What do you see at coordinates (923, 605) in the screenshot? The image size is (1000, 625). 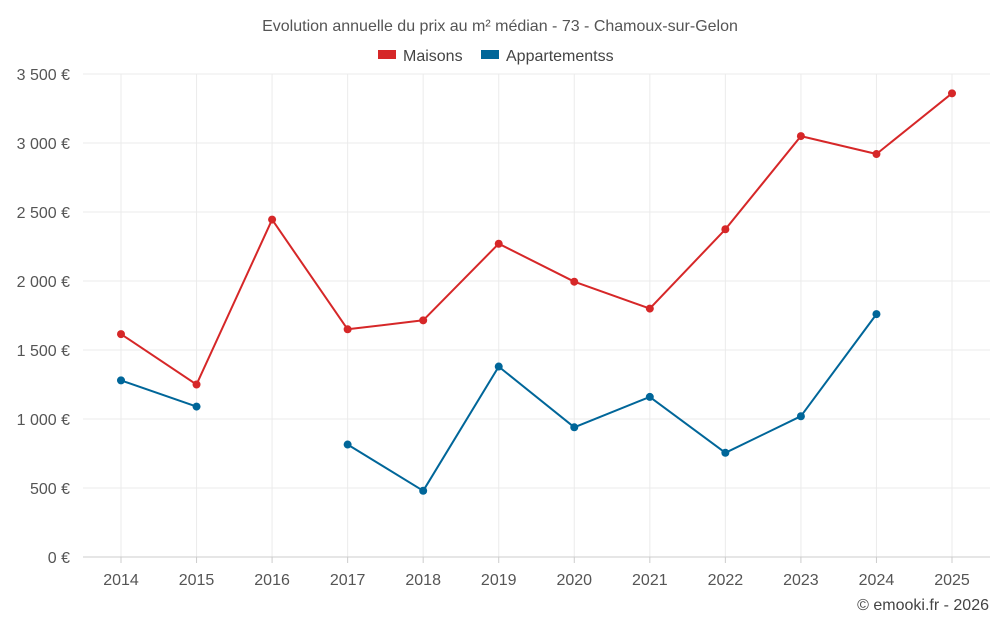 I see `credit-text: © emooki.fr - 2026` at bounding box center [923, 605].